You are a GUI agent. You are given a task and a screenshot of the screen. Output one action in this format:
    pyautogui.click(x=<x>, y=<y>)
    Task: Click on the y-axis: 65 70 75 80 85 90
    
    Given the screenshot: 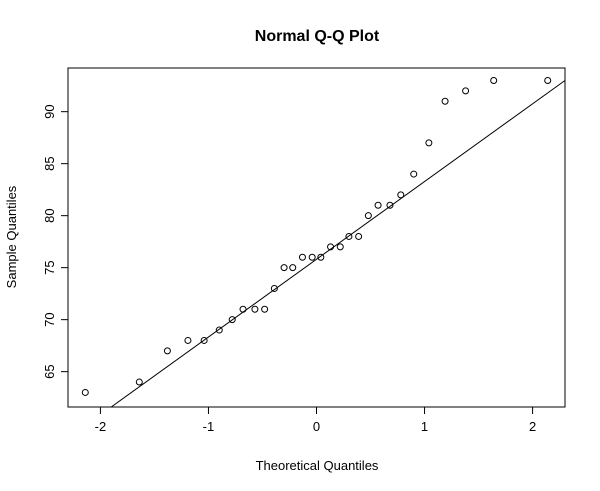 What is the action you would take?
    pyautogui.click(x=55, y=241)
    